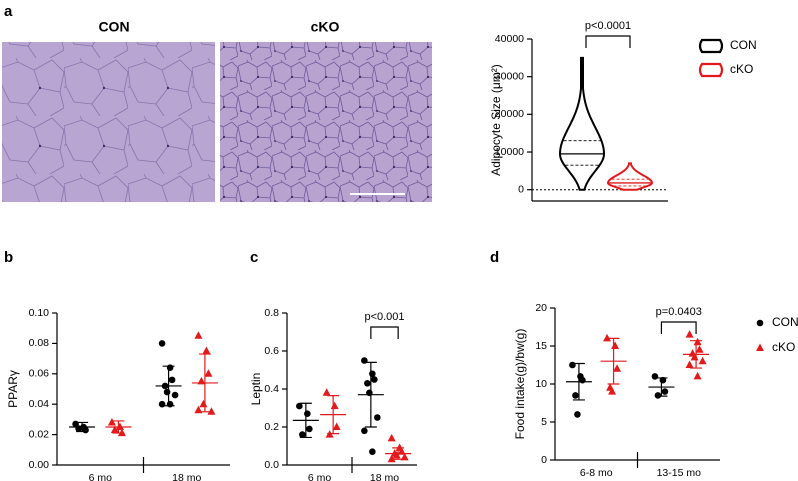 The width and height of the screenshot is (798, 481). Describe the element at coordinates (8, 11) in the screenshot. I see `panel-label: a` at that location.